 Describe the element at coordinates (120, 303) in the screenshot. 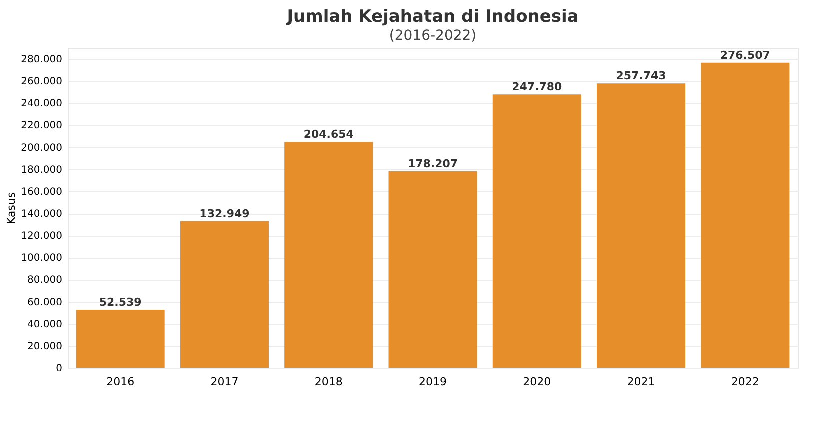

I see `data-label: 52.539` at that location.